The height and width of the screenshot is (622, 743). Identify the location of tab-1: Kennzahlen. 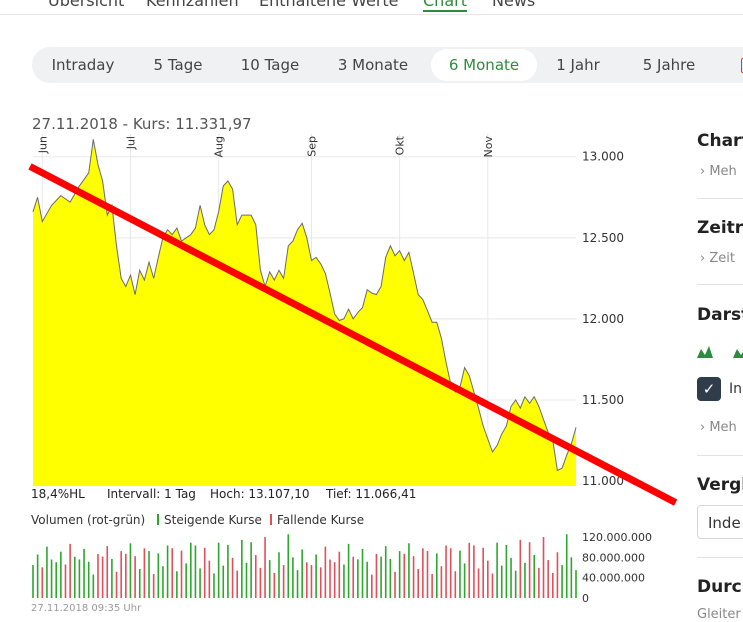
(192, 5).